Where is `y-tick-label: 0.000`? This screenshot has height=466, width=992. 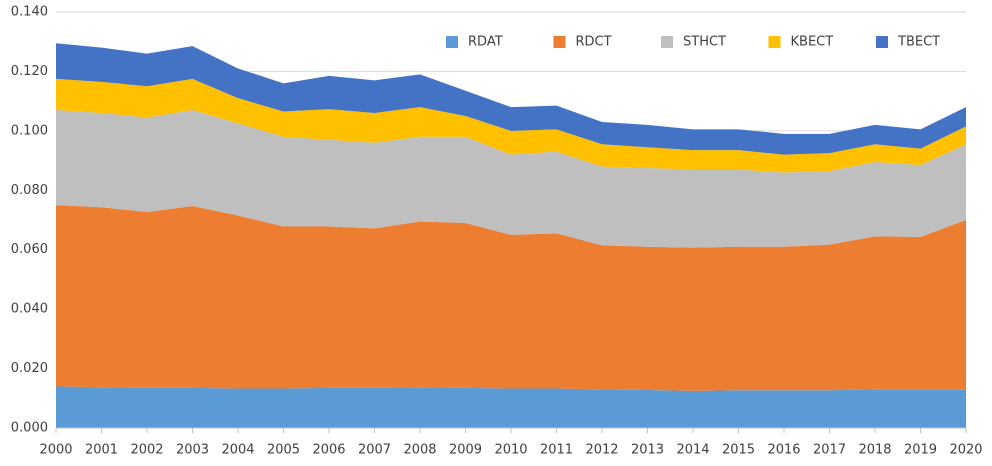 y-tick-label: 0.000 is located at coordinates (29, 428).